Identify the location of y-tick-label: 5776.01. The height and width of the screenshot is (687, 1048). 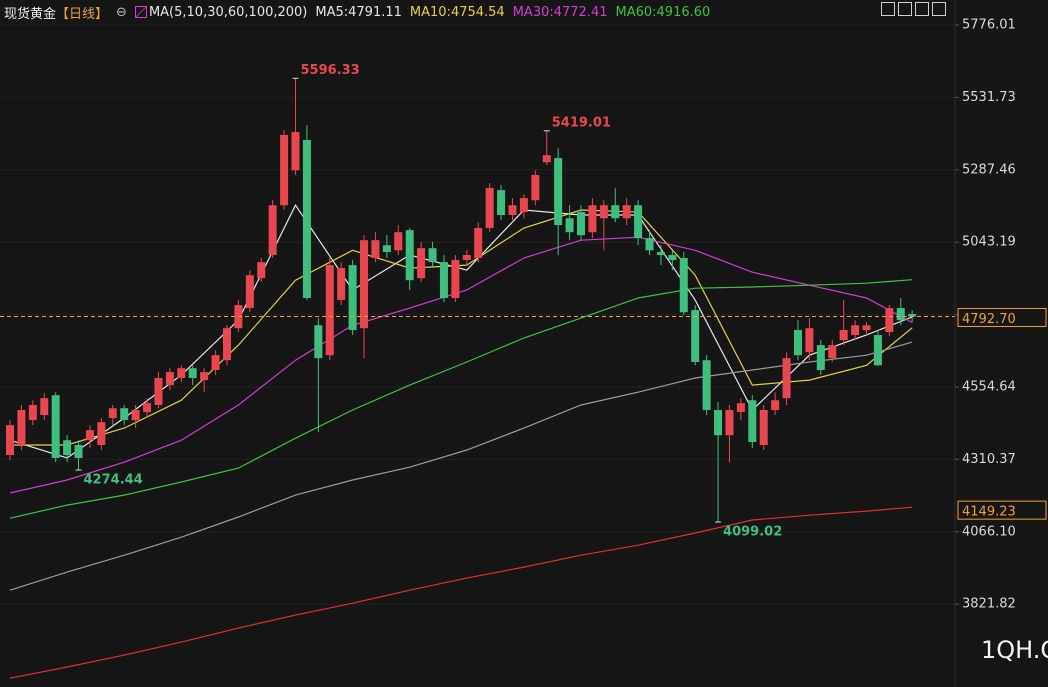
(989, 25).